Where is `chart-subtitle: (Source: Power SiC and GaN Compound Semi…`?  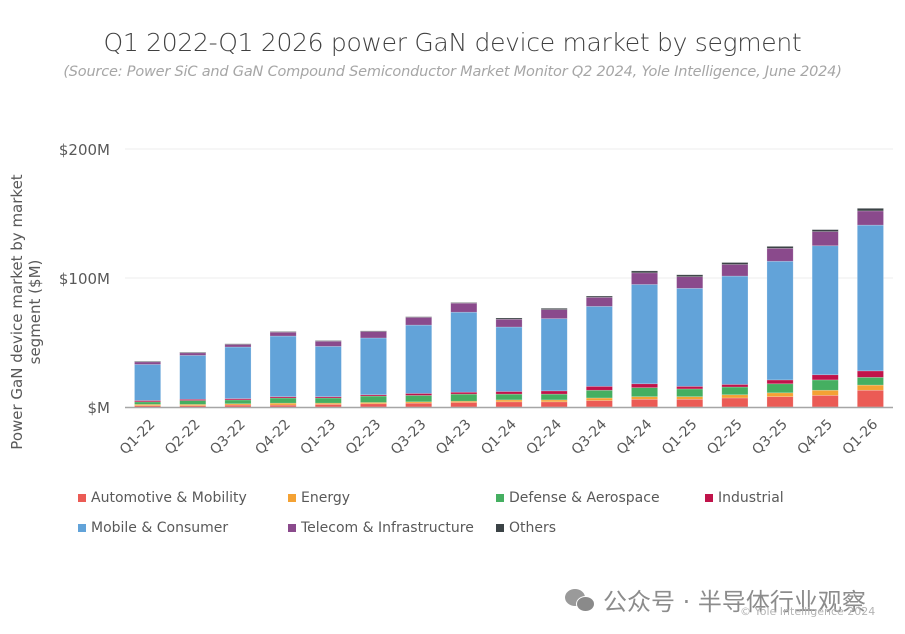 chart-subtitle: (Source: Power SiC and GaN Compound Semi… is located at coordinates (452, 72).